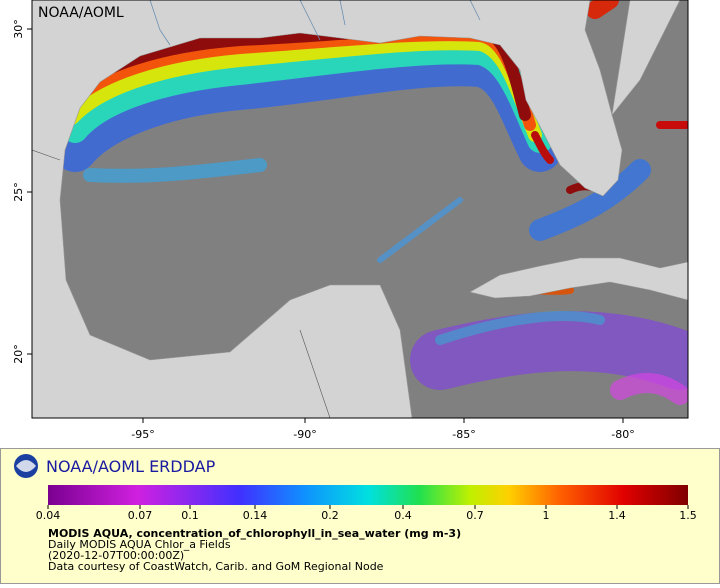  I want to click on colorbar-tick-label: 0.2, so click(330, 515).